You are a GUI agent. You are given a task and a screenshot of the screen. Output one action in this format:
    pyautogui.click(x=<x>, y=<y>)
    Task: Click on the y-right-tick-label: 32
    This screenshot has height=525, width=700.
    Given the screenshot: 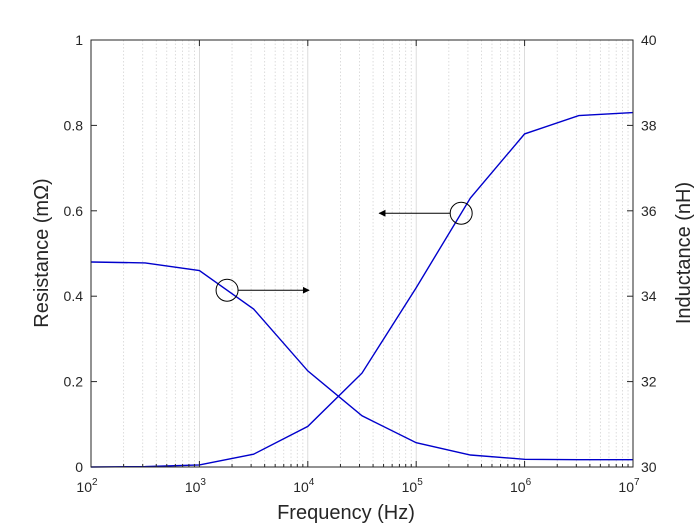 What is the action you would take?
    pyautogui.click(x=649, y=382)
    